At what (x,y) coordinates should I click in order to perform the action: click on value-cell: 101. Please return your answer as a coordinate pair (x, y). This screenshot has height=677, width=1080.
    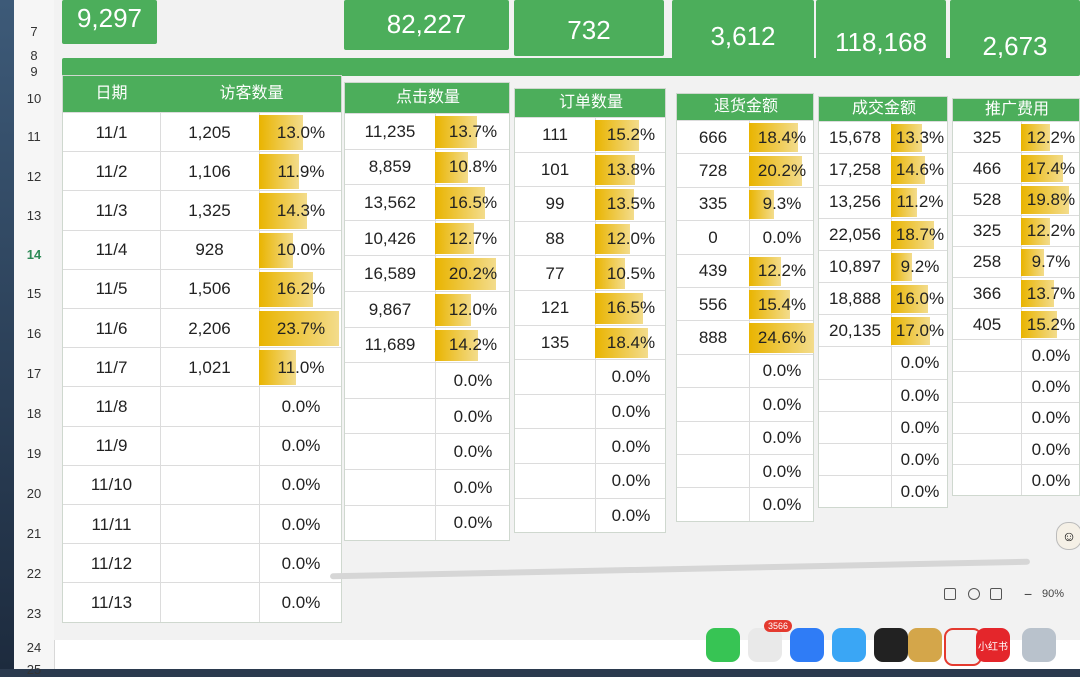
    Looking at the image, I should click on (555, 170).